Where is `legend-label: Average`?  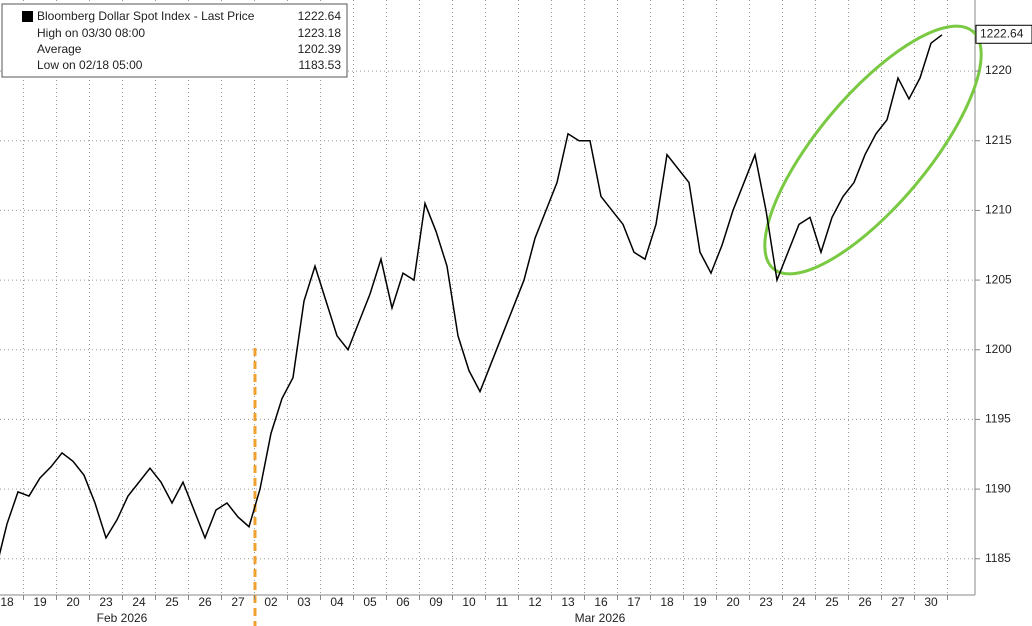
legend-label: Average is located at coordinates (59, 49).